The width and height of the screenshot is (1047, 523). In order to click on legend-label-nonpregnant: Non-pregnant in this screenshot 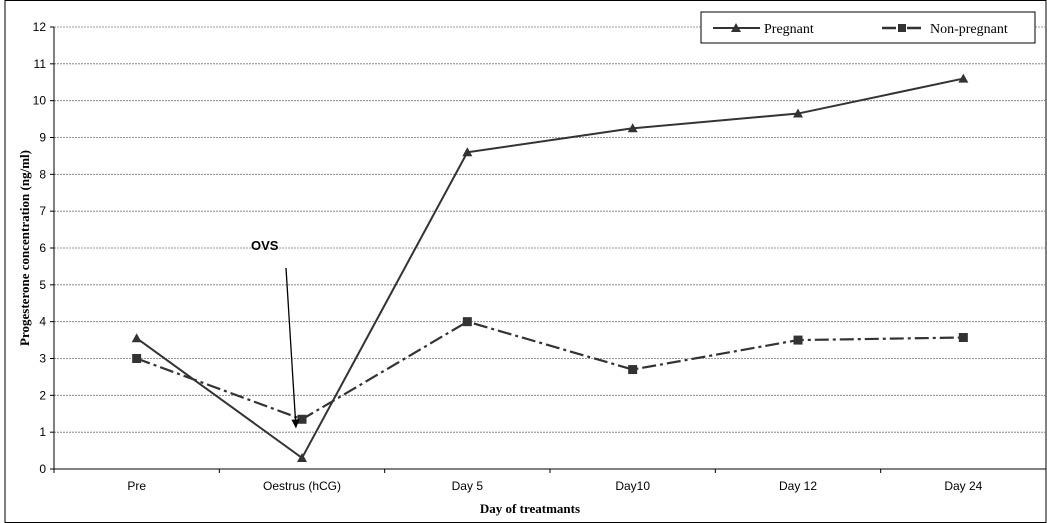, I will do `click(969, 29)`.